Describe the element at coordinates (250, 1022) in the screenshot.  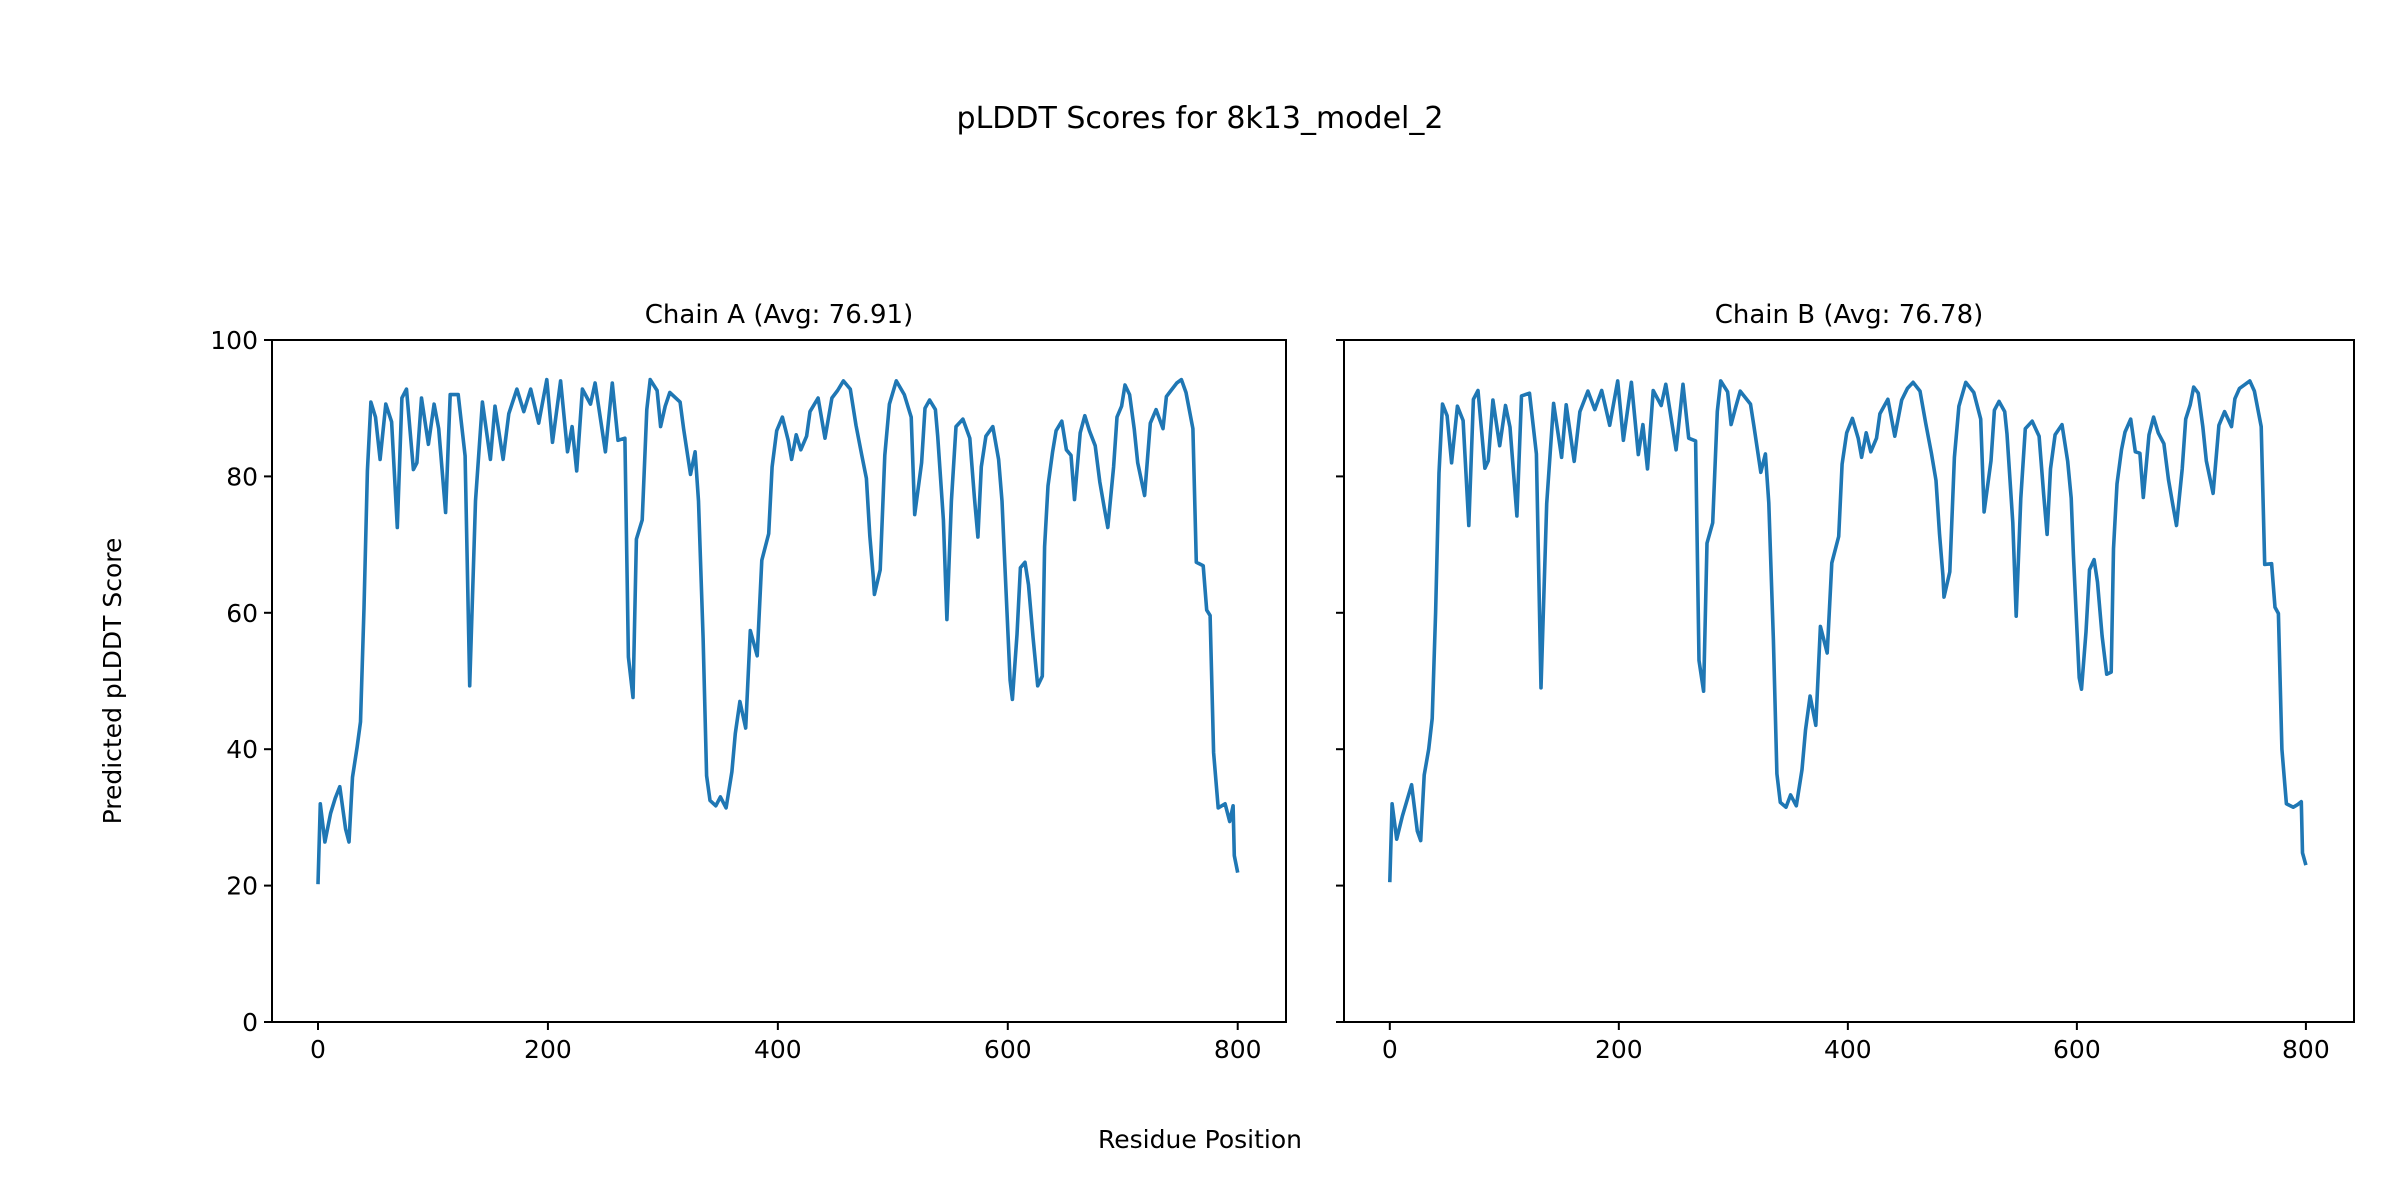
I see `y-tick-label: 0` at that location.